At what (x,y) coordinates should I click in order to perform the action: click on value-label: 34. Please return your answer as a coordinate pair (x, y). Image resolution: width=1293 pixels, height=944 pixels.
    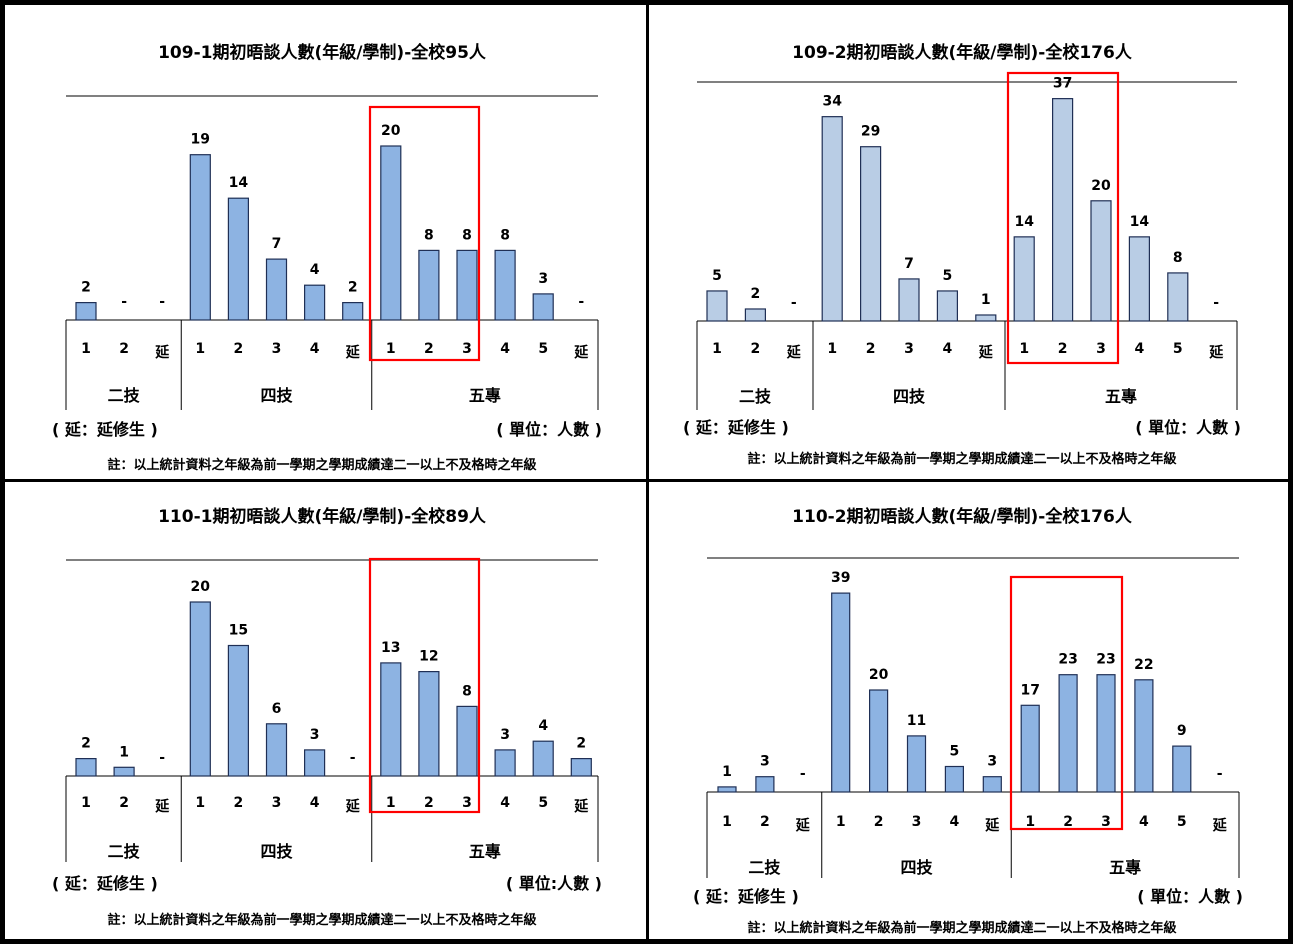
    Looking at the image, I should click on (832, 102).